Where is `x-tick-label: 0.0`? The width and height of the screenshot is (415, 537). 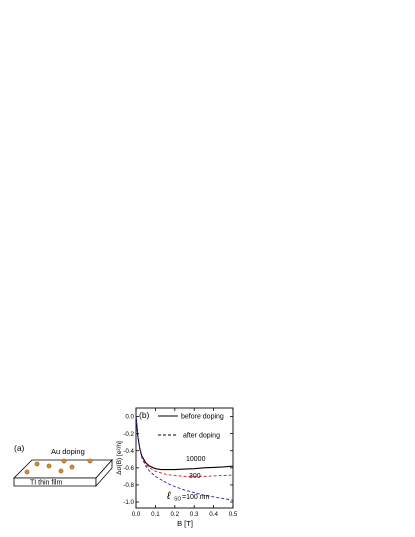
x-tick-label: 0.0 is located at coordinates (136, 514).